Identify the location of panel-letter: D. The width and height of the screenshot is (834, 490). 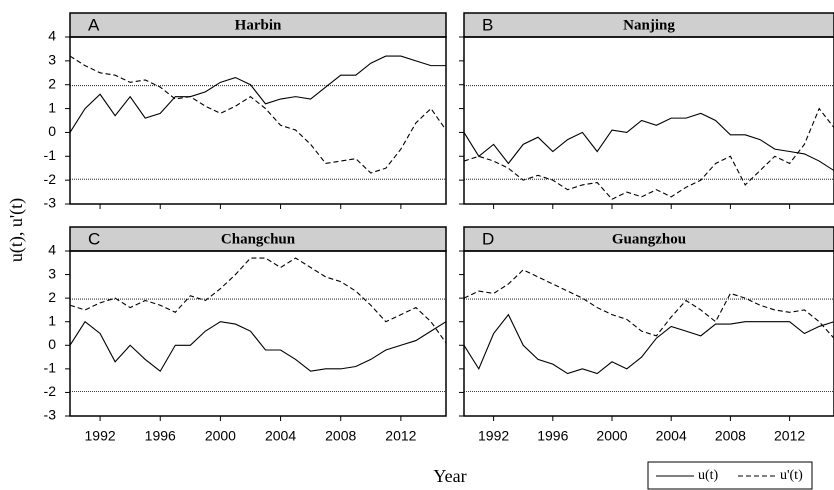
(488, 238).